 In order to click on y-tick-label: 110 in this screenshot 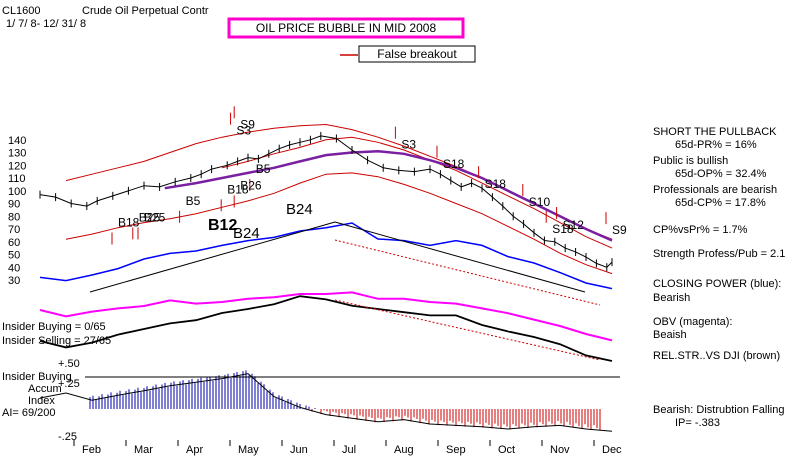, I will do `click(17, 179)`.